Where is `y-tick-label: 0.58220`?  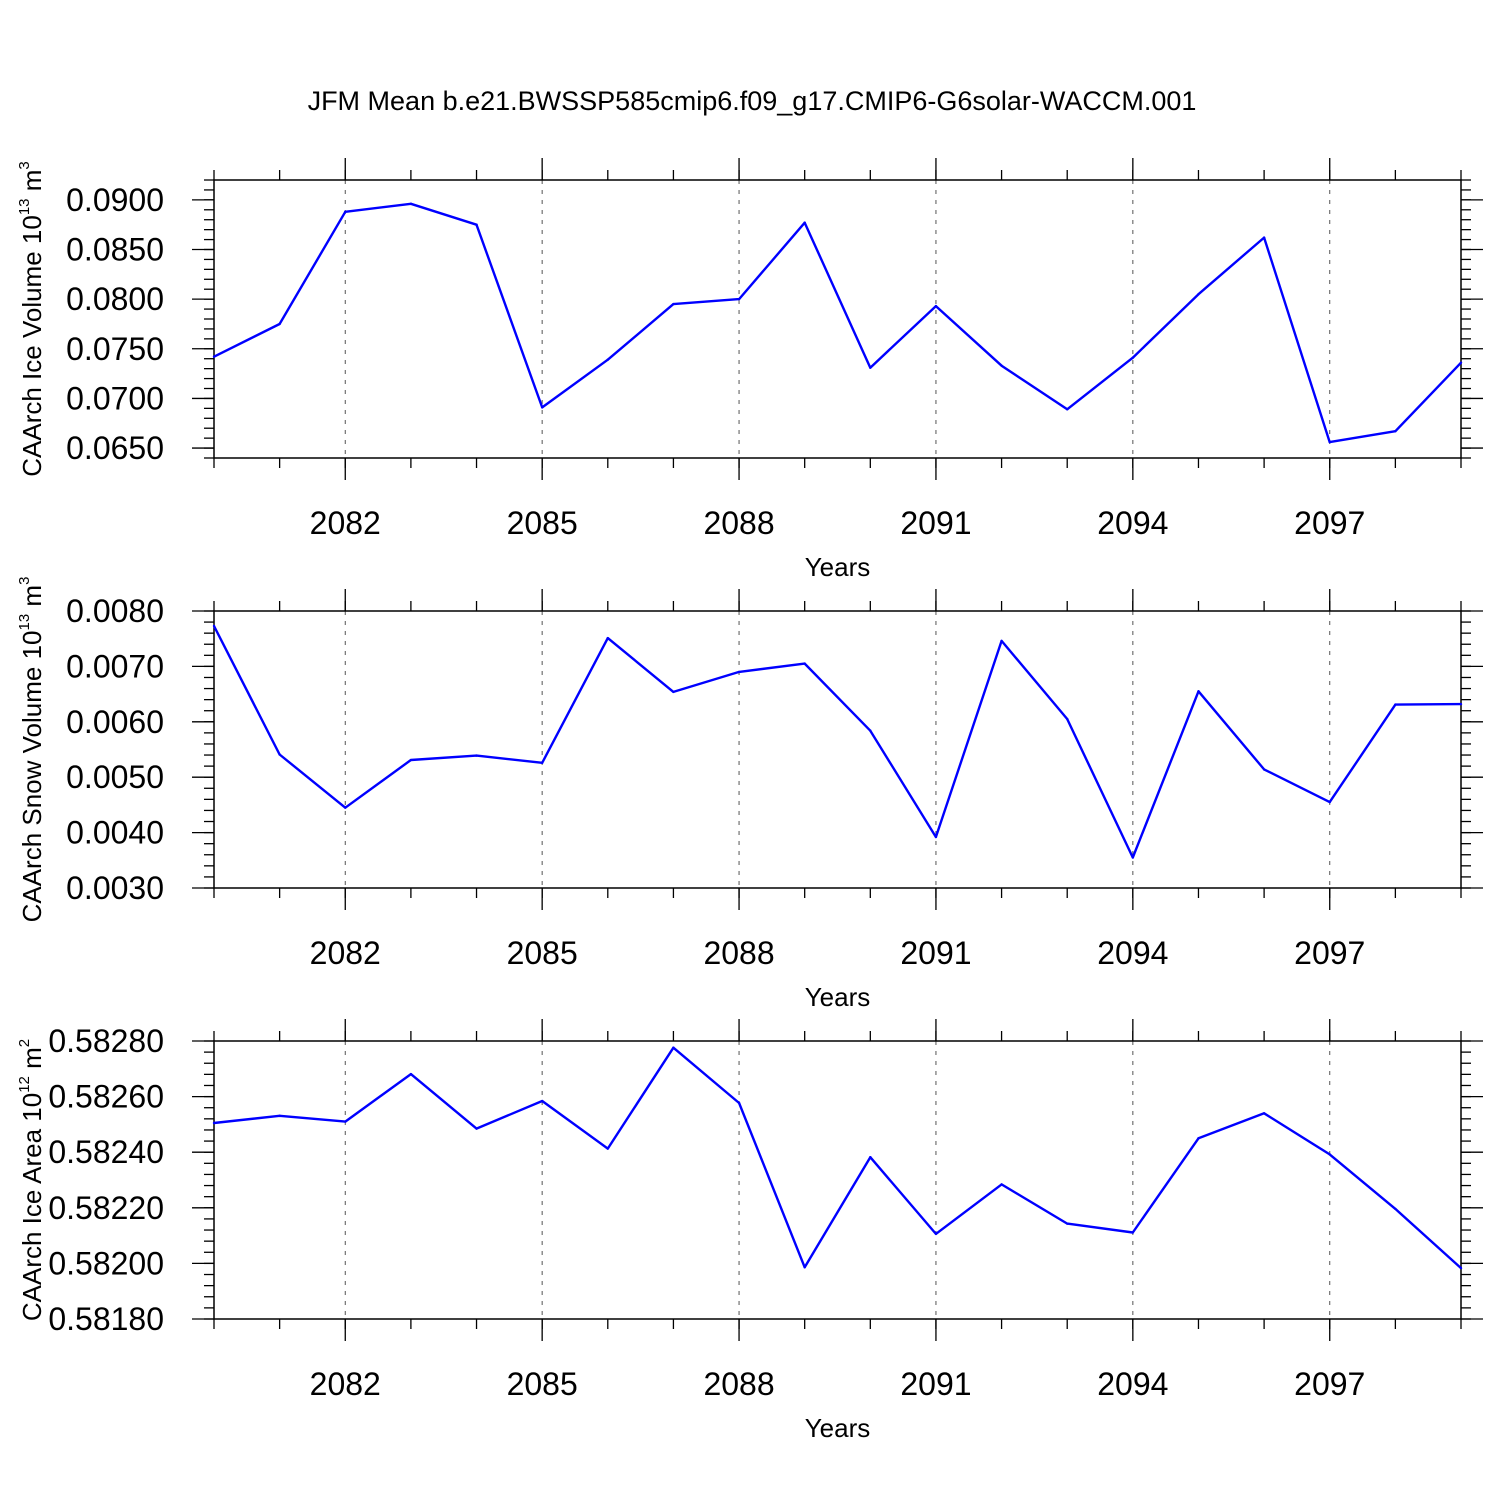
y-tick-label: 0.58220 is located at coordinates (106, 1208).